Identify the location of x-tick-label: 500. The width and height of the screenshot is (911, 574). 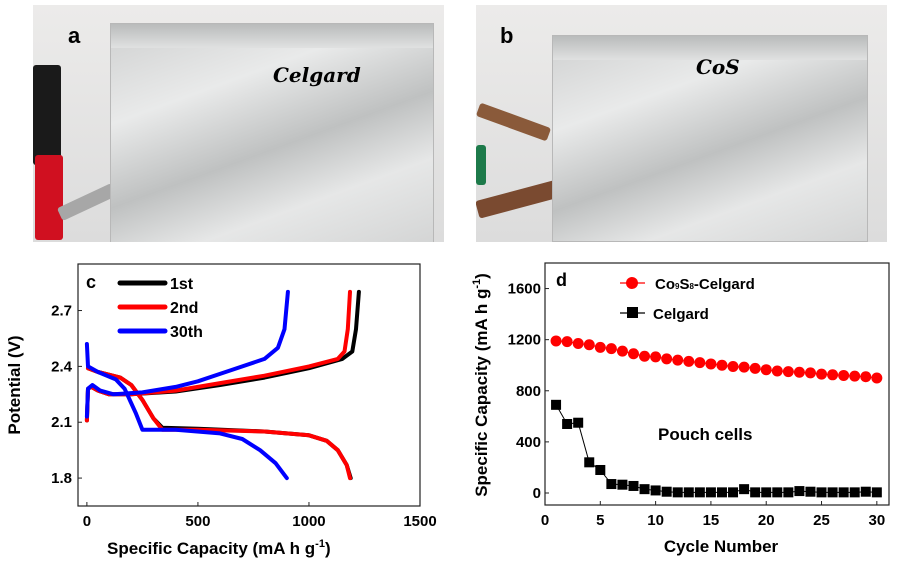
(197, 521).